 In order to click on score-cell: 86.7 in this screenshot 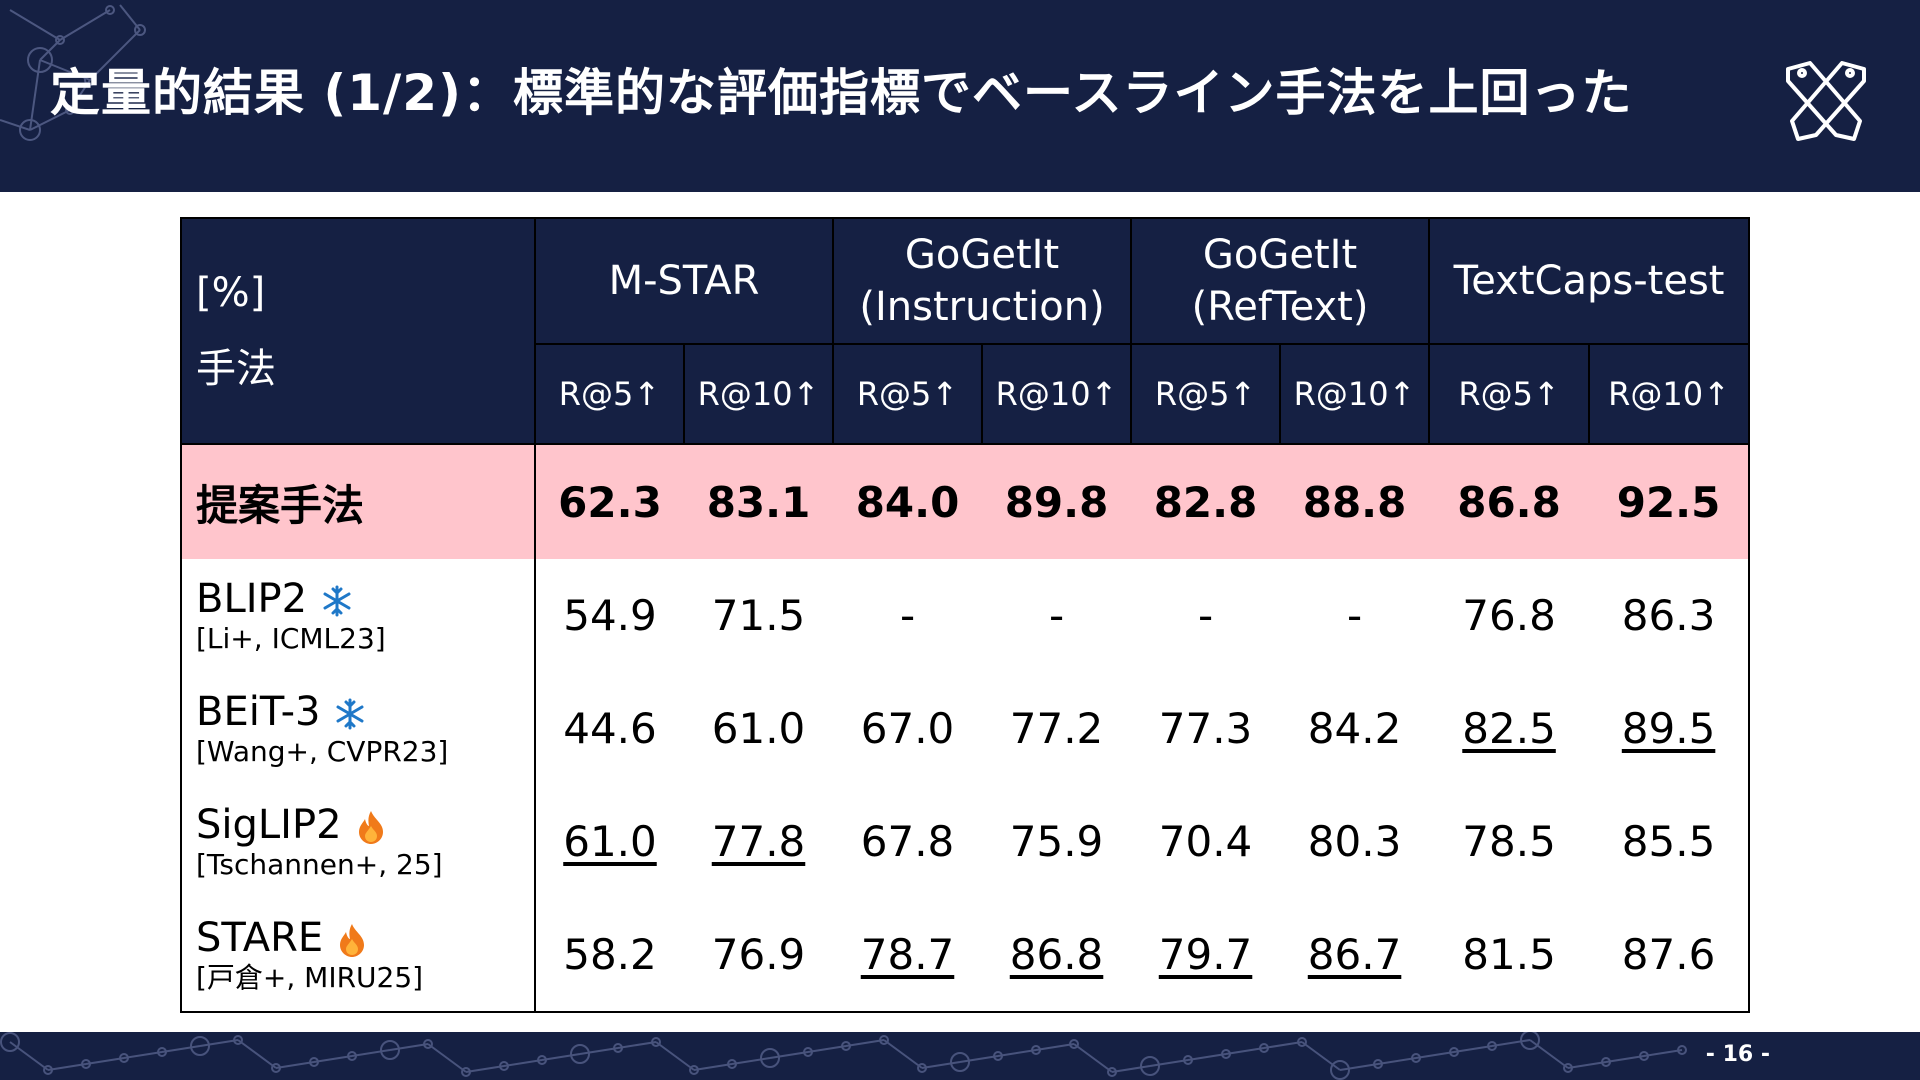, I will do `click(1354, 954)`.